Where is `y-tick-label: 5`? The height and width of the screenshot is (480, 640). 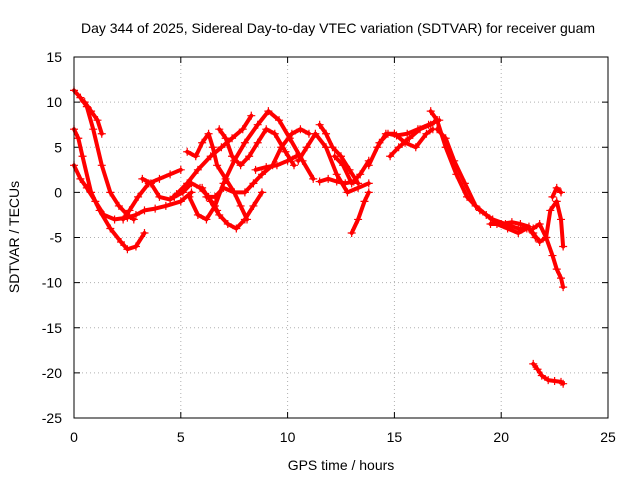
y-tick-label: 5 is located at coordinates (58, 147).